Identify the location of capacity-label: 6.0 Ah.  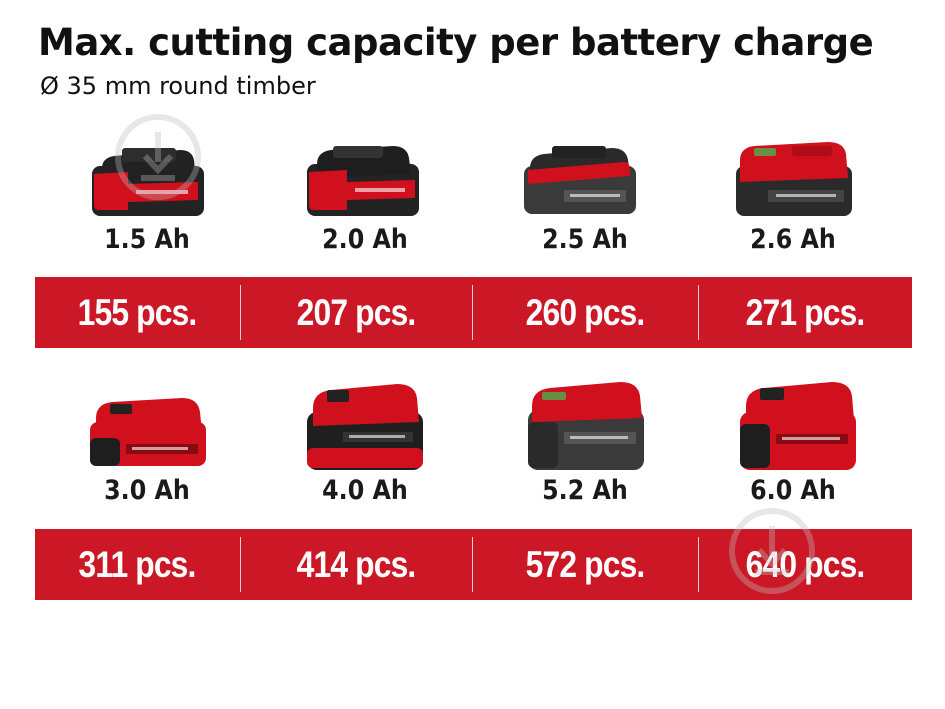
(793, 490).